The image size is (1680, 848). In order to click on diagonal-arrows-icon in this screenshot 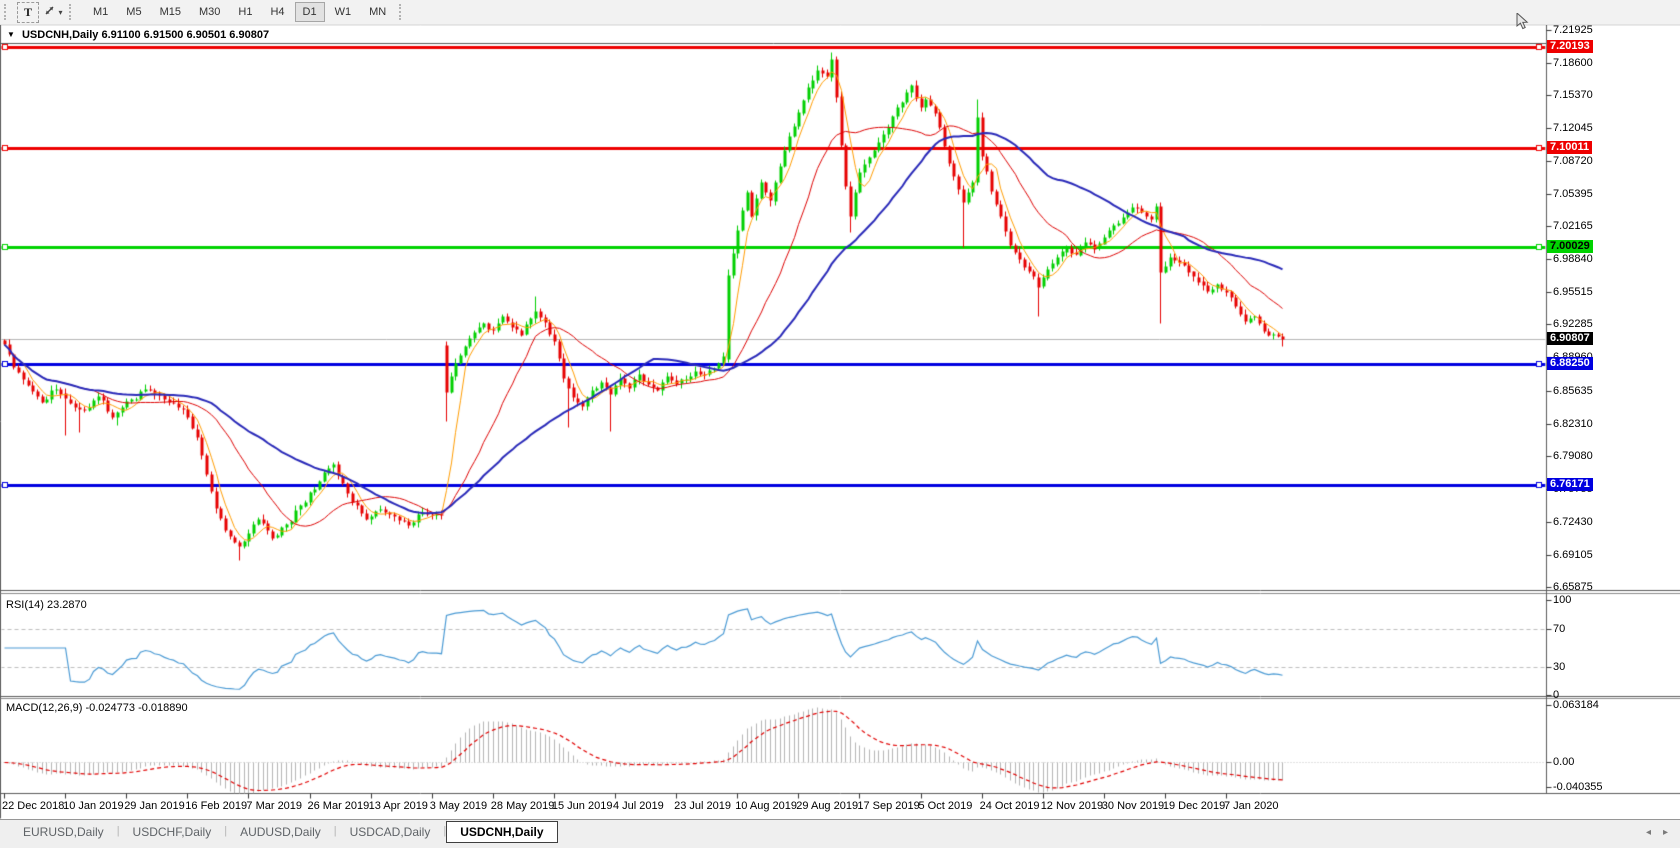, I will do `click(49, 12)`.